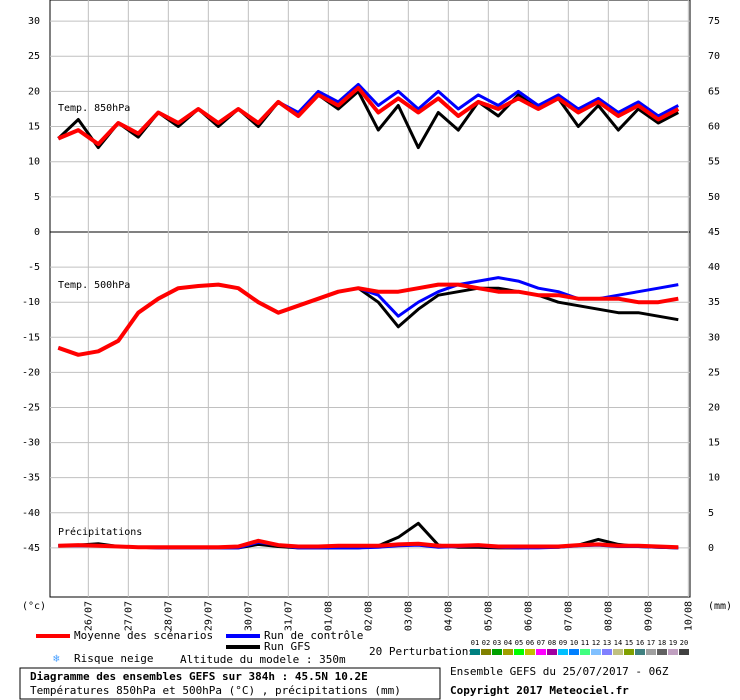  What do you see at coordinates (94, 108) in the screenshot?
I see `panel-title: Temp. 850hPa` at bounding box center [94, 108].